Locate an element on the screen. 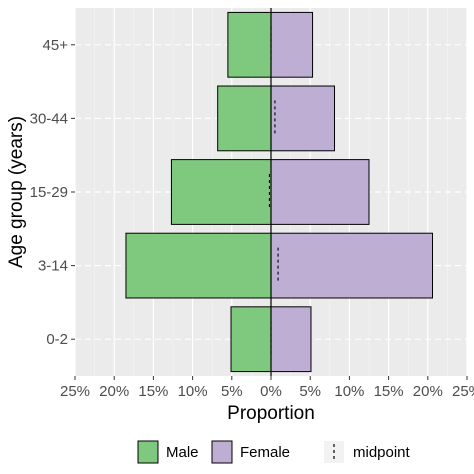  y-axis: 0-2 3-14 15-29 30-44 45+ is located at coordinates (52, 192).